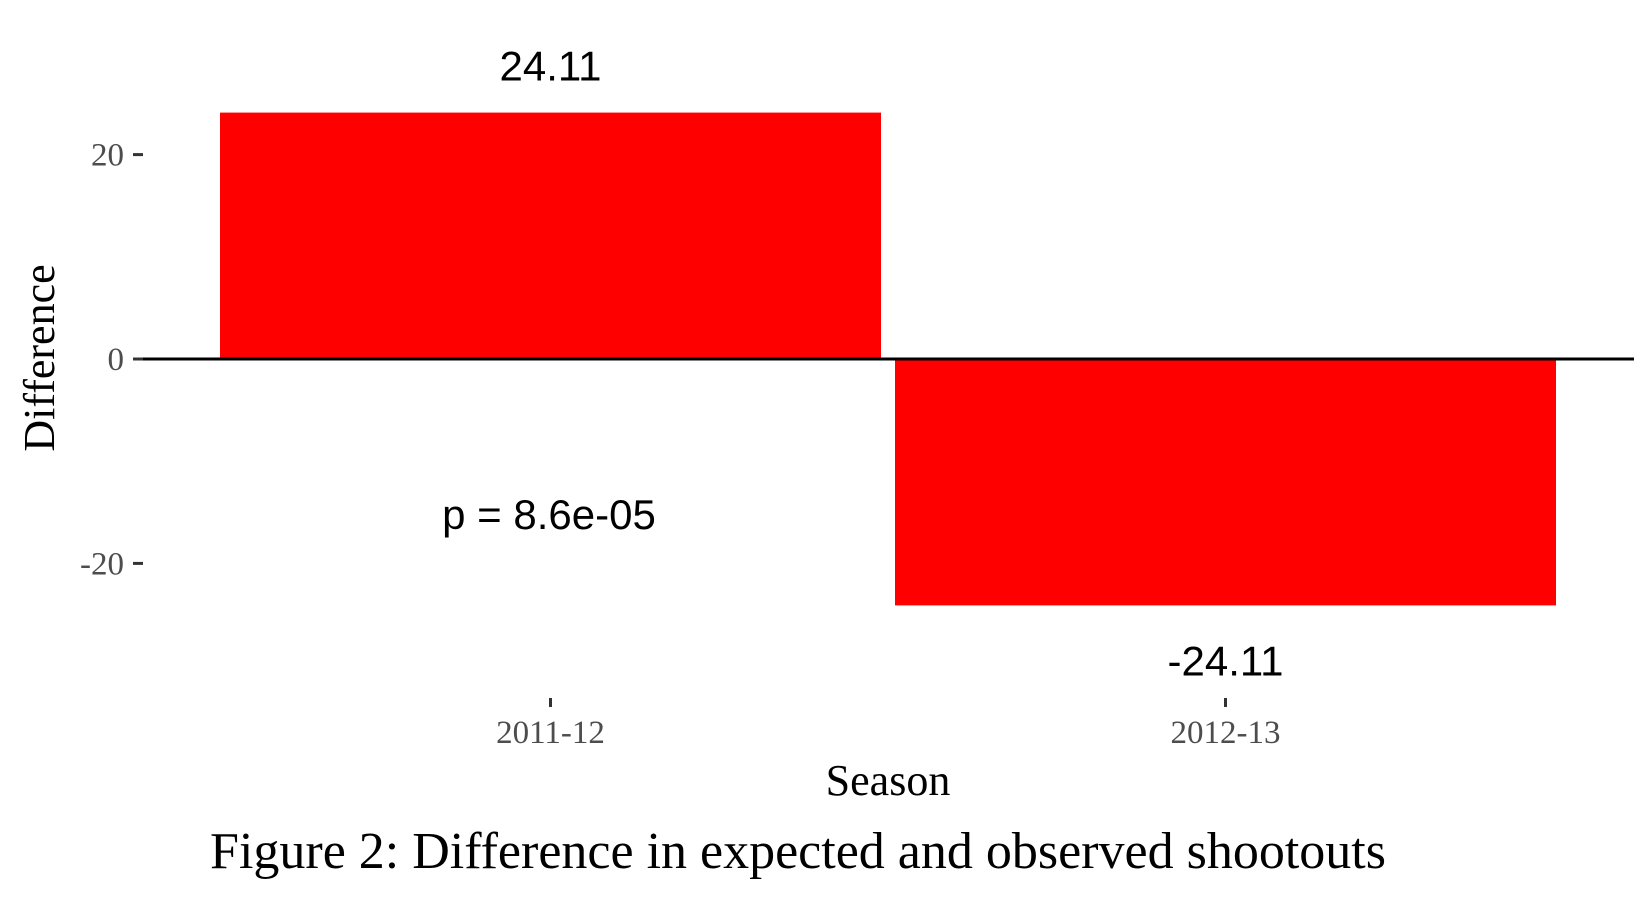 The height and width of the screenshot is (900, 1650). Describe the element at coordinates (888, 724) in the screenshot. I see `x-axis: 2011-12 2012-13` at that location.